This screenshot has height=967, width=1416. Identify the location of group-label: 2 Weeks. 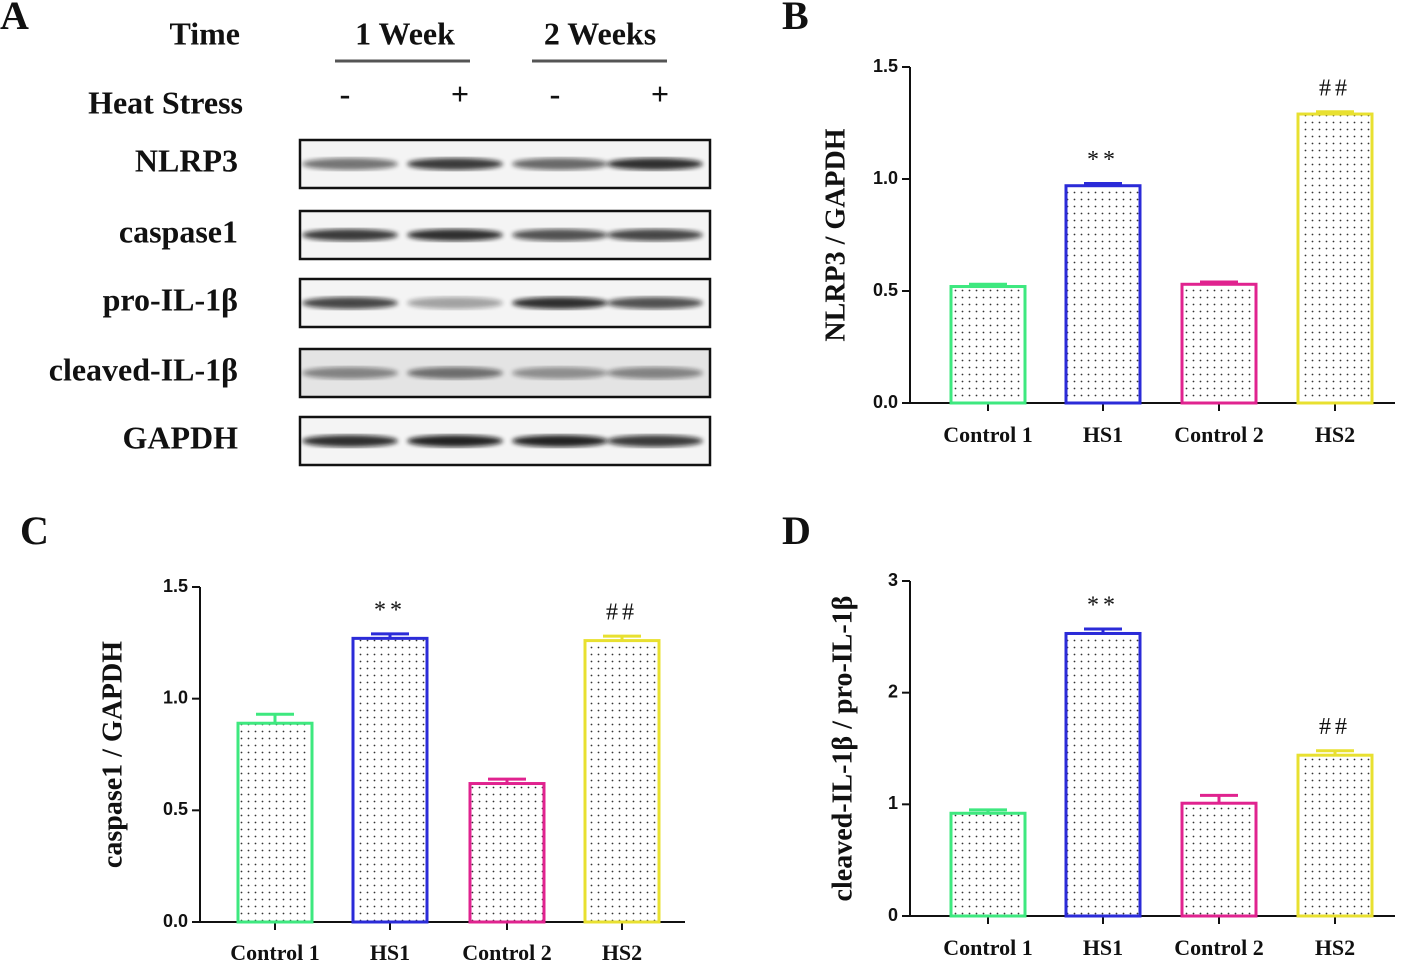
(600, 33).